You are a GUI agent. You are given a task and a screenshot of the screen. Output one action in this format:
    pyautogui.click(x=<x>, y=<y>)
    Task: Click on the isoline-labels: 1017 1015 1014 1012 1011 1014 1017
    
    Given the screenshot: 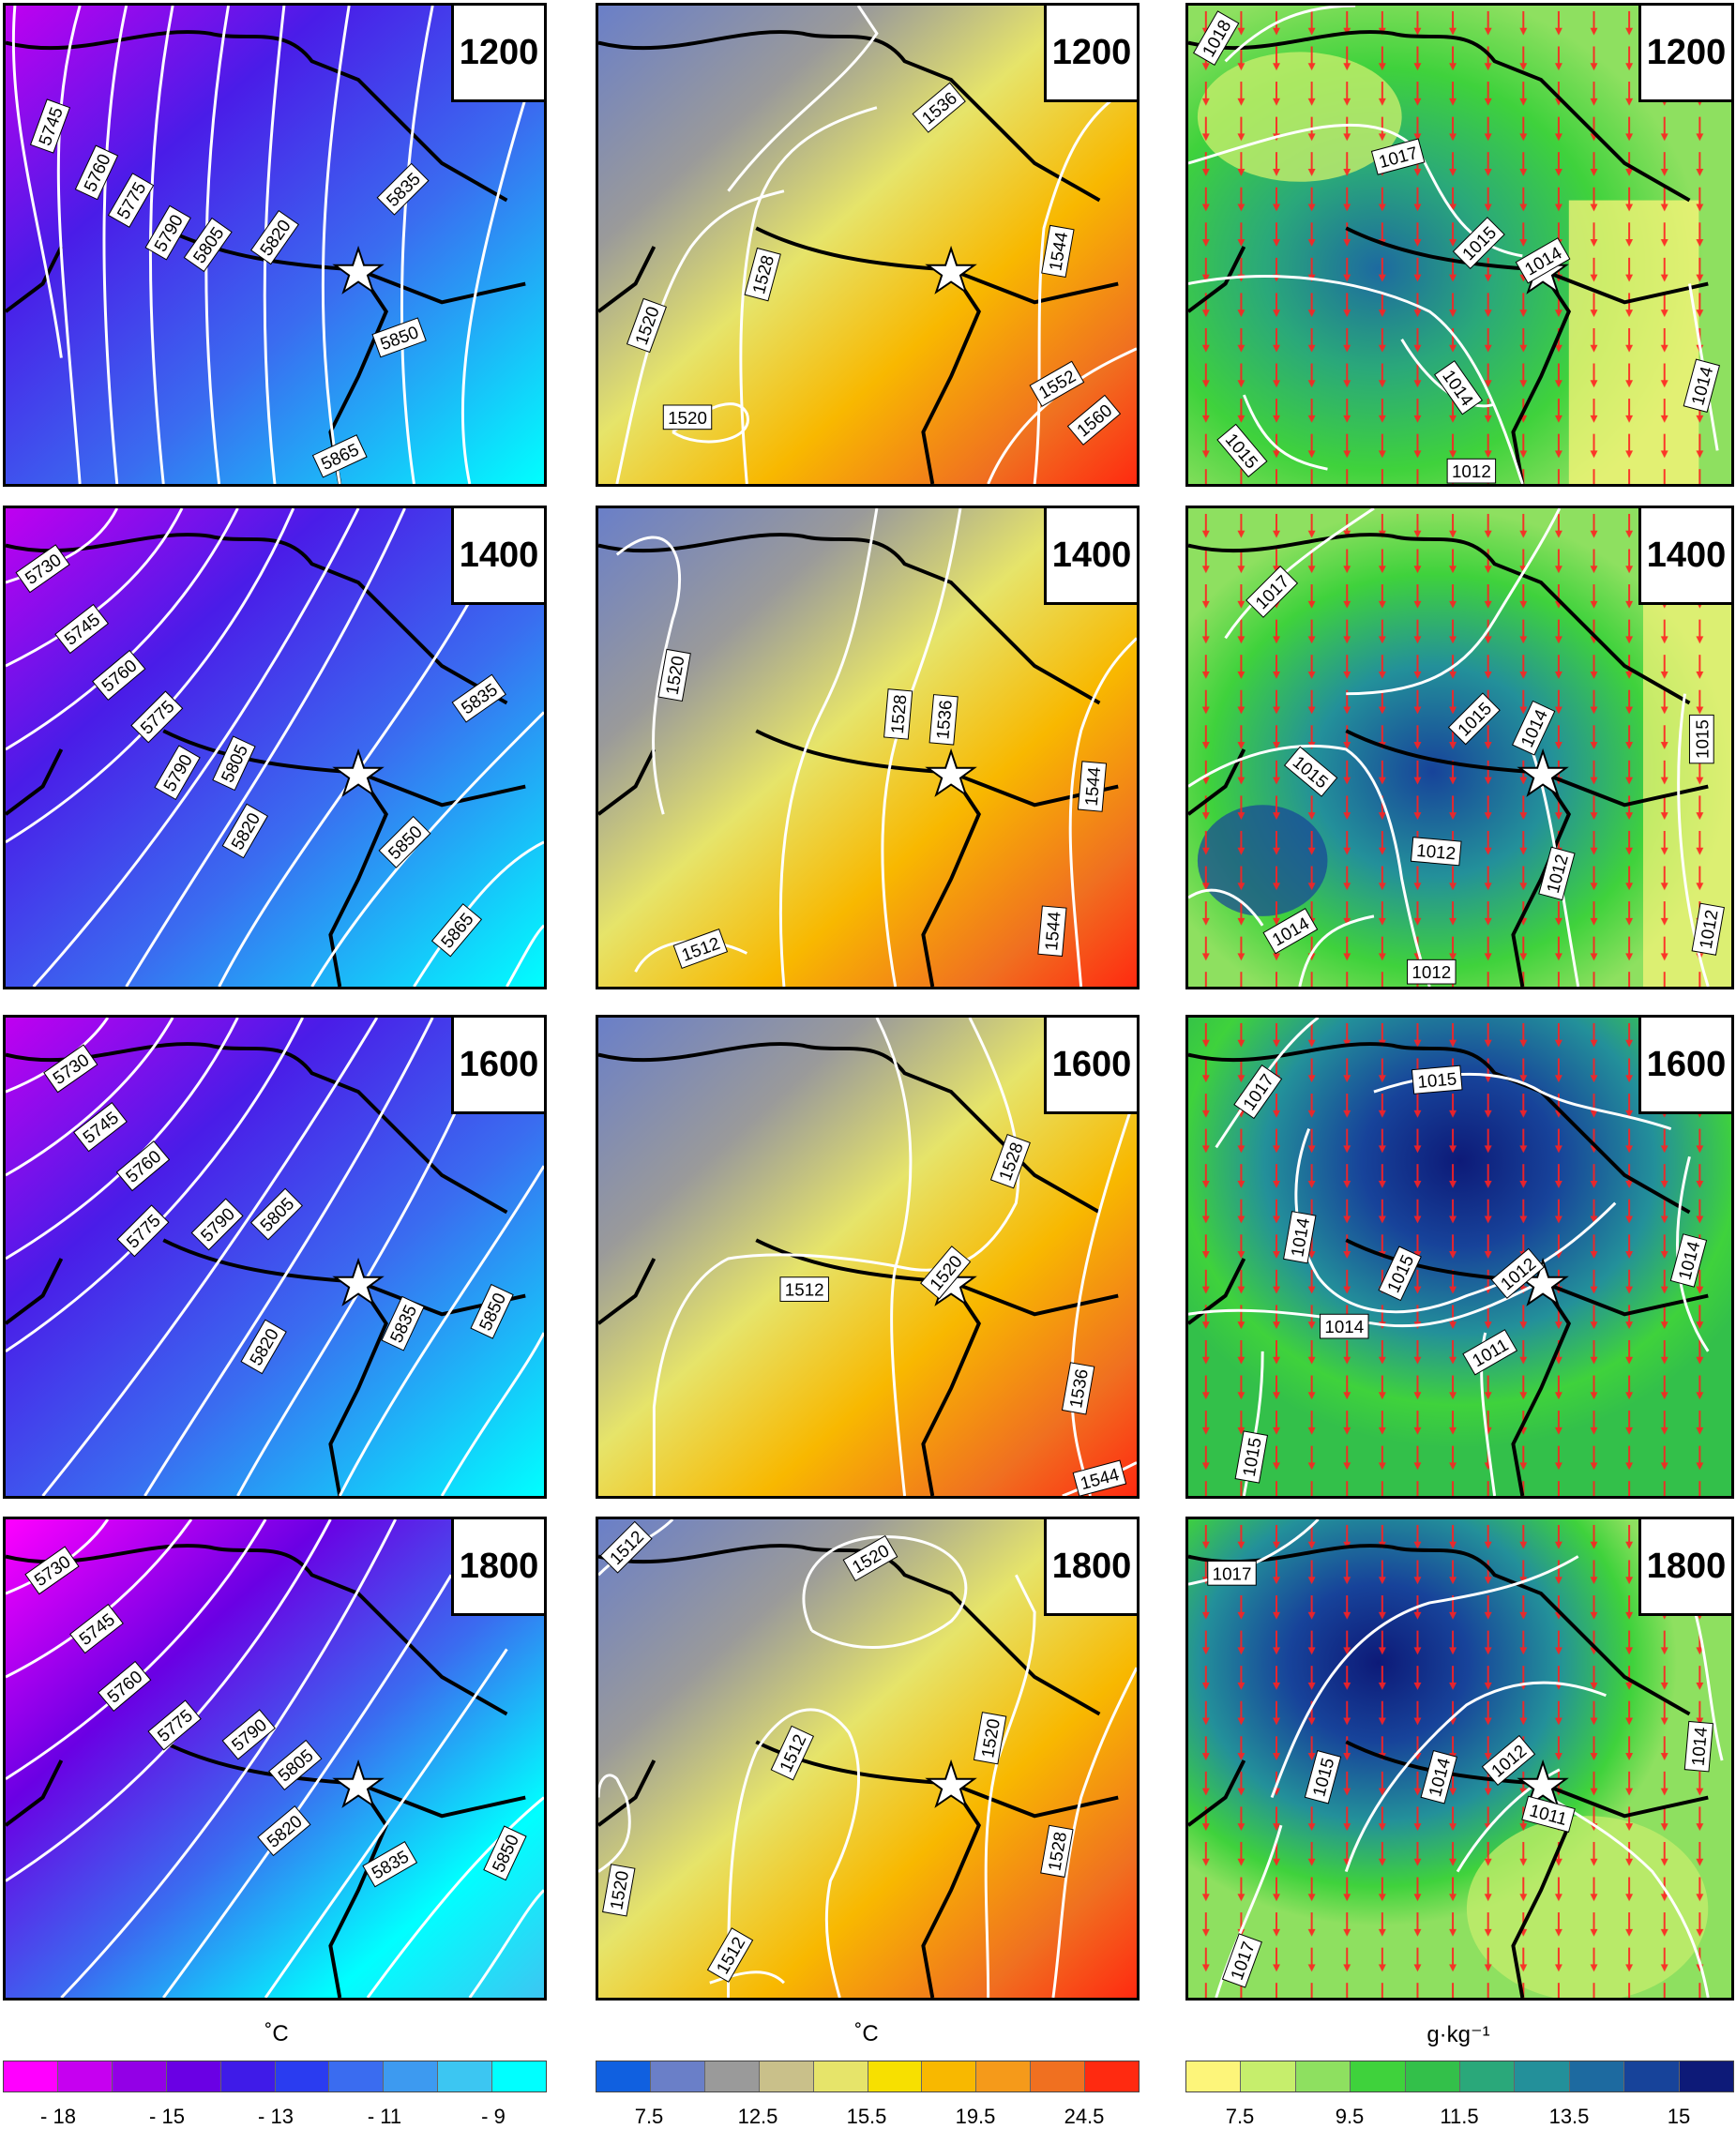 What is the action you would take?
    pyautogui.click(x=1460, y=1774)
    